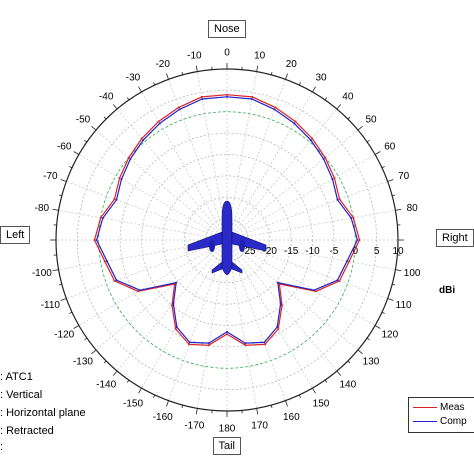  Describe the element at coordinates (404, 305) in the screenshot. I see `angle-tick-label: 110` at that location.